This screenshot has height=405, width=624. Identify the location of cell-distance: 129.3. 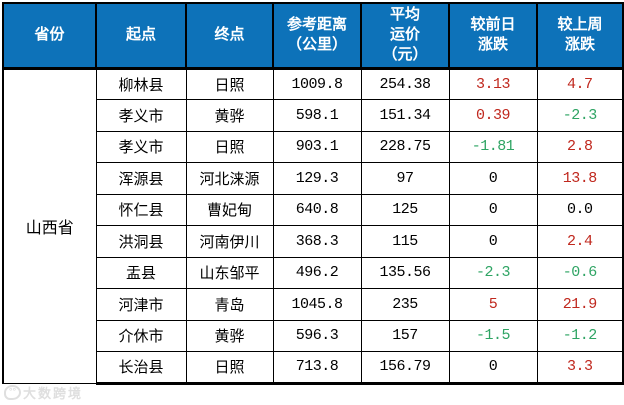
(317, 178).